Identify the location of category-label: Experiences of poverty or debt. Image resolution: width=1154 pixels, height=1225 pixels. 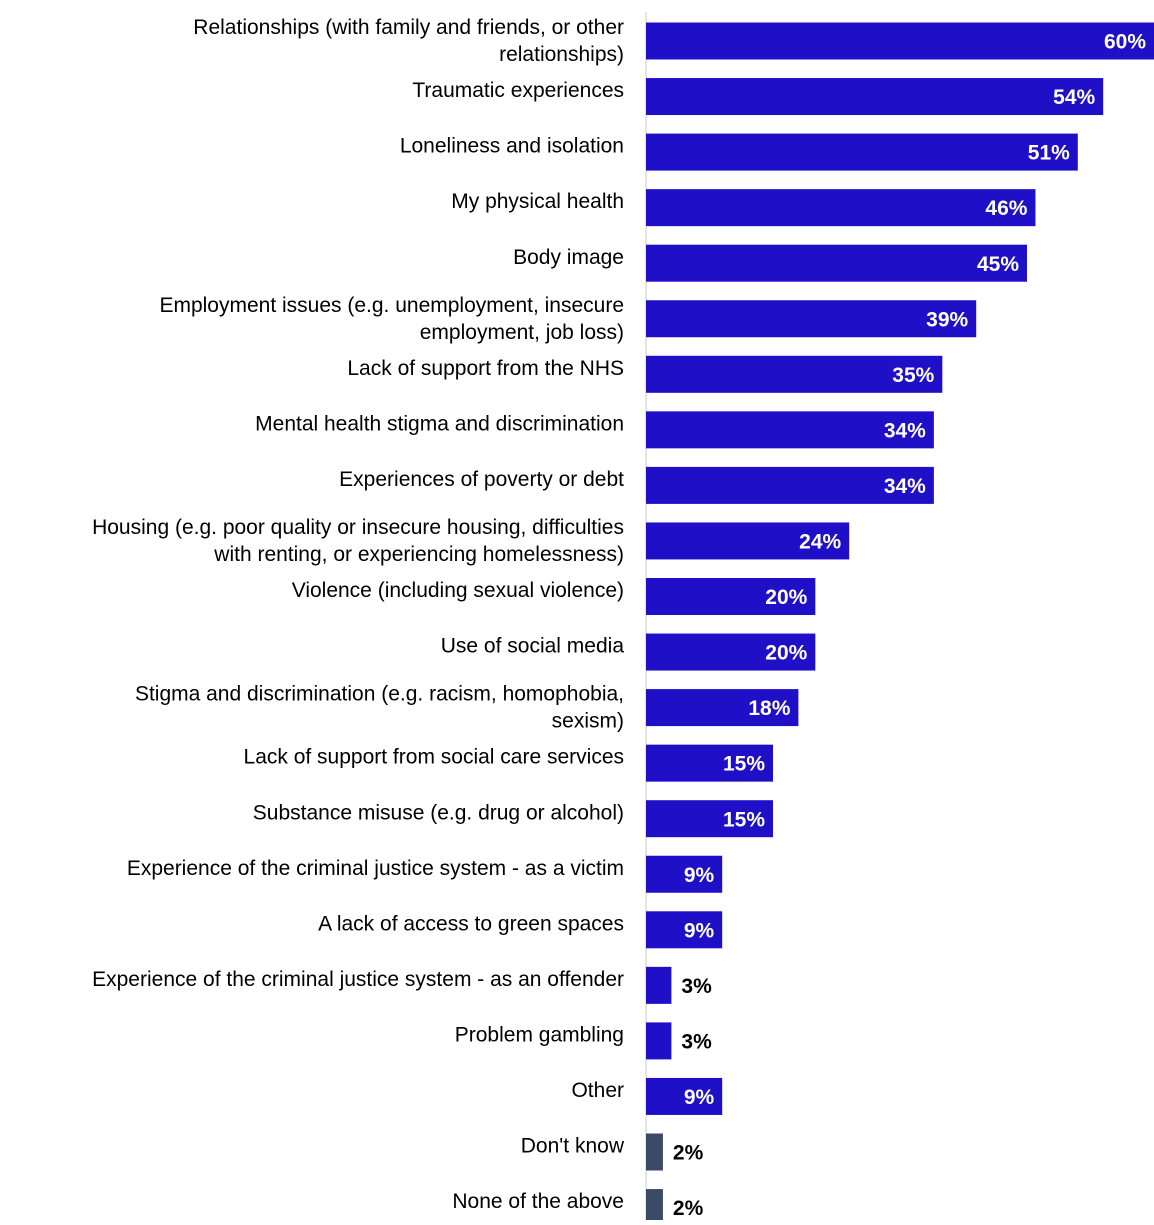
(481, 479).